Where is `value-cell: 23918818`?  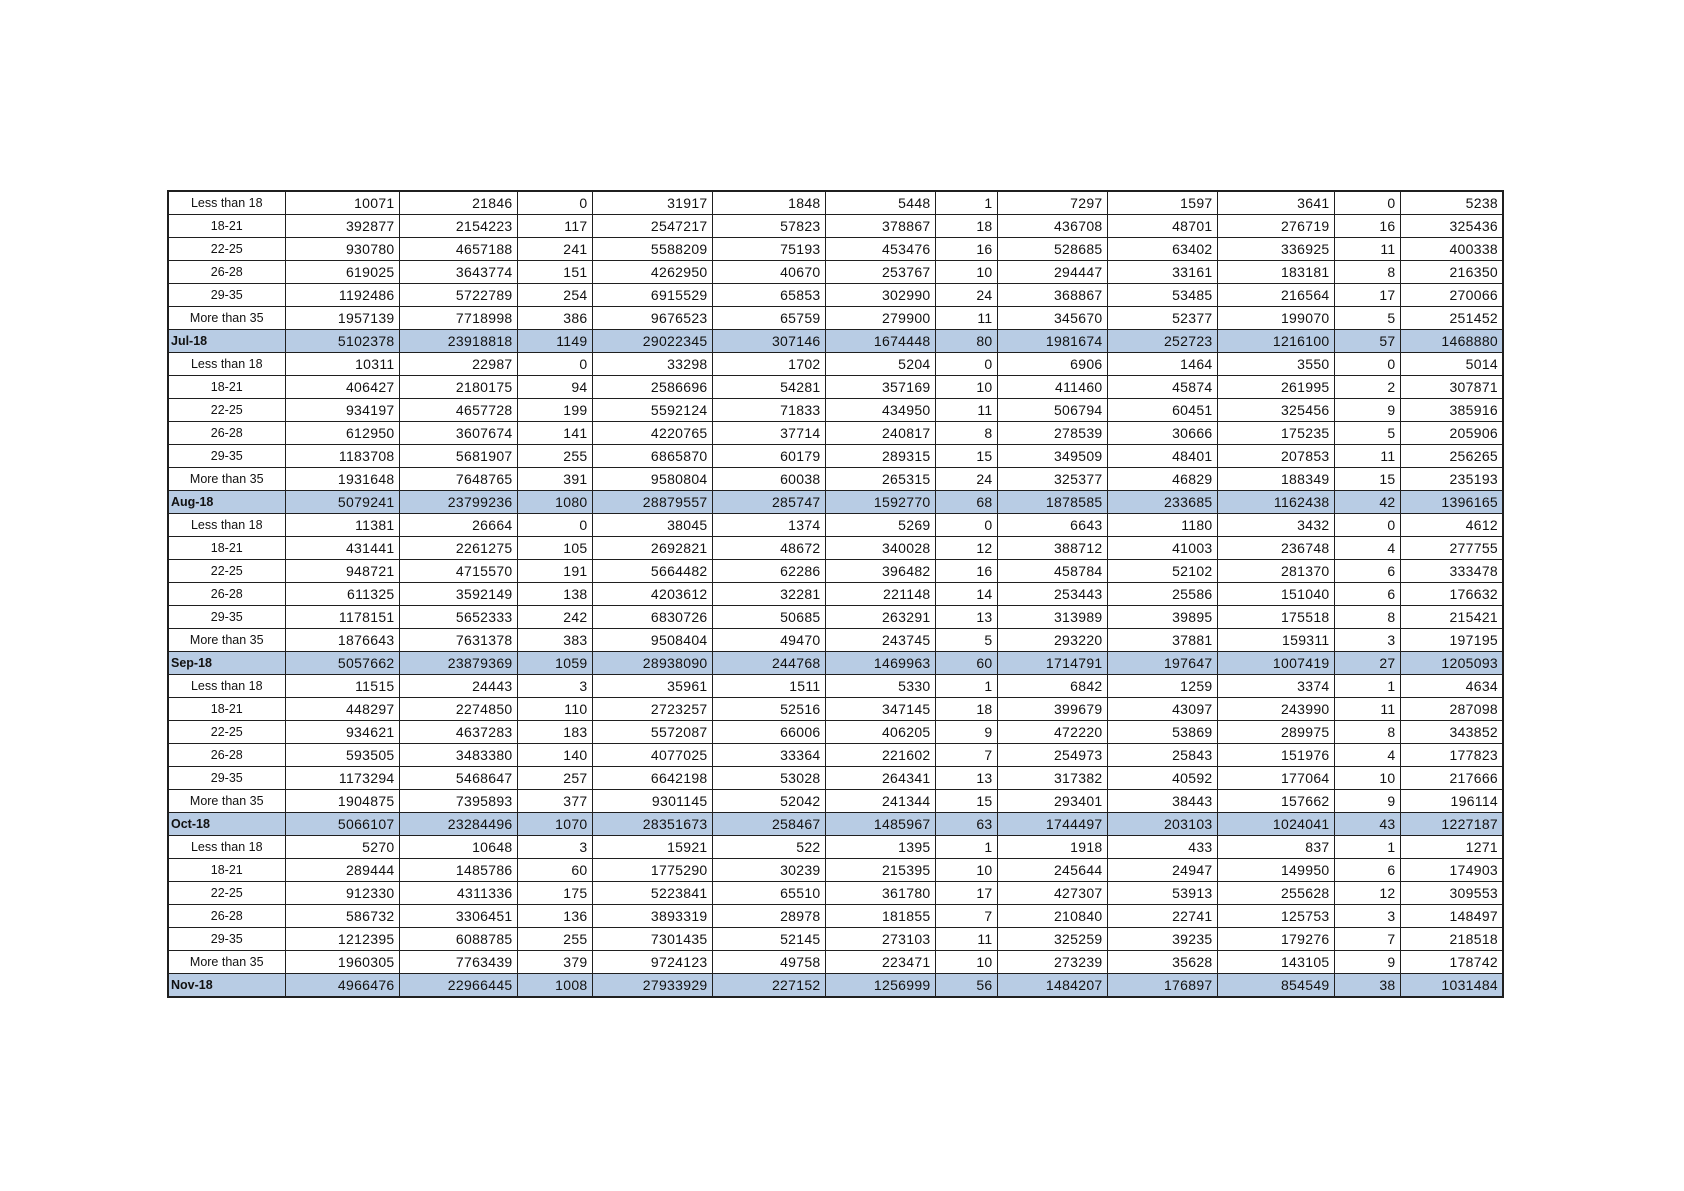 value-cell: 23918818 is located at coordinates (458, 341).